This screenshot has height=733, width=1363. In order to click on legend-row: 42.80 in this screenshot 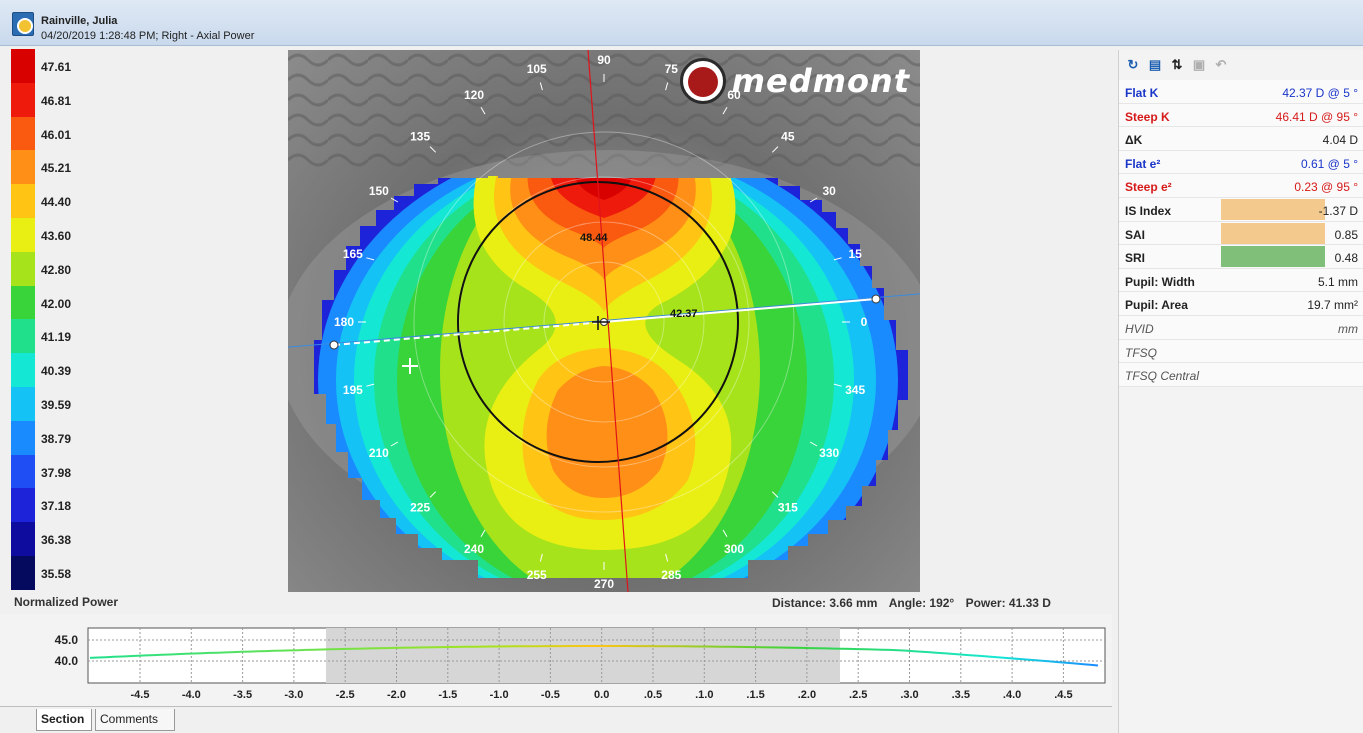, I will do `click(146, 268)`.